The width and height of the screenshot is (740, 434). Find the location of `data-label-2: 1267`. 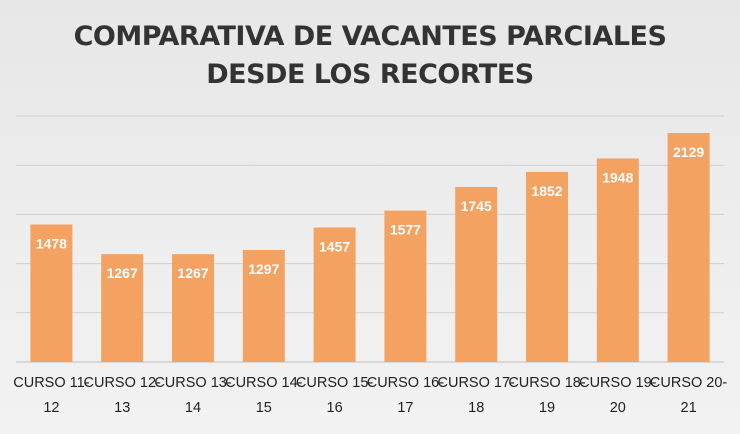

data-label-2: 1267 is located at coordinates (122, 273).